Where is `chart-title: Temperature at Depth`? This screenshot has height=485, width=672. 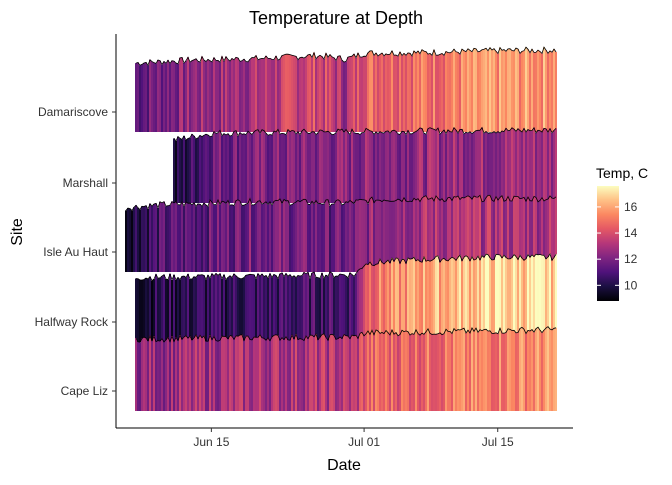 chart-title: Temperature at Depth is located at coordinates (336, 18).